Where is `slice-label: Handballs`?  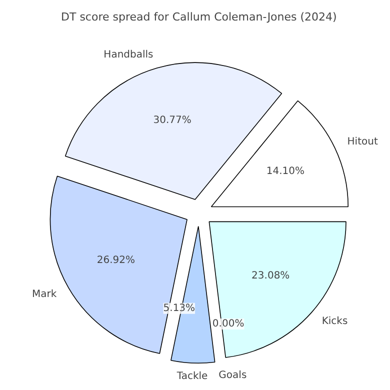
slice-label: Handballs is located at coordinates (129, 54).